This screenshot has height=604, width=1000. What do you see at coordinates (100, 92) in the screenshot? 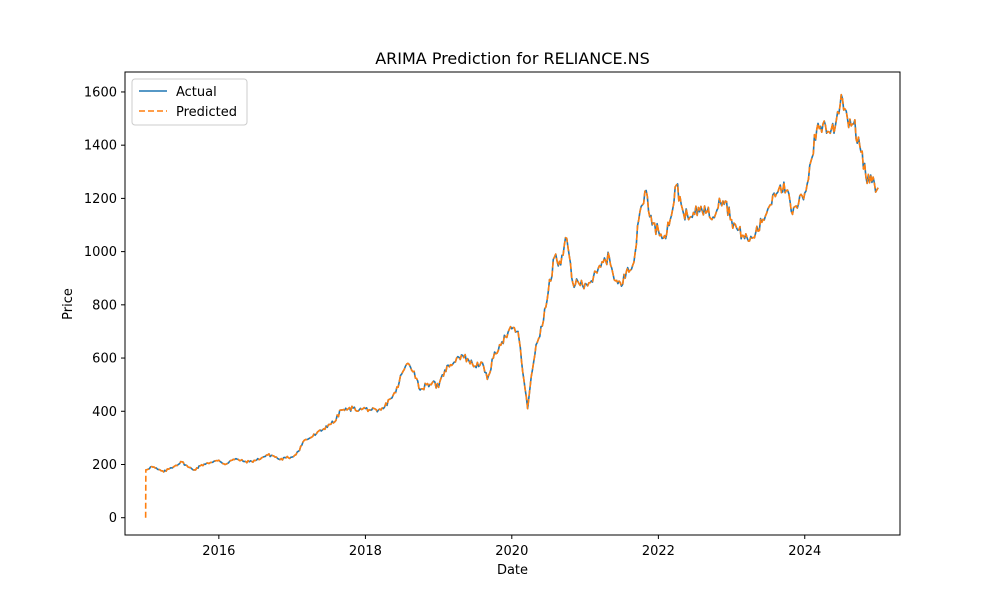
I see `y-tick-label: 1600` at bounding box center [100, 92].